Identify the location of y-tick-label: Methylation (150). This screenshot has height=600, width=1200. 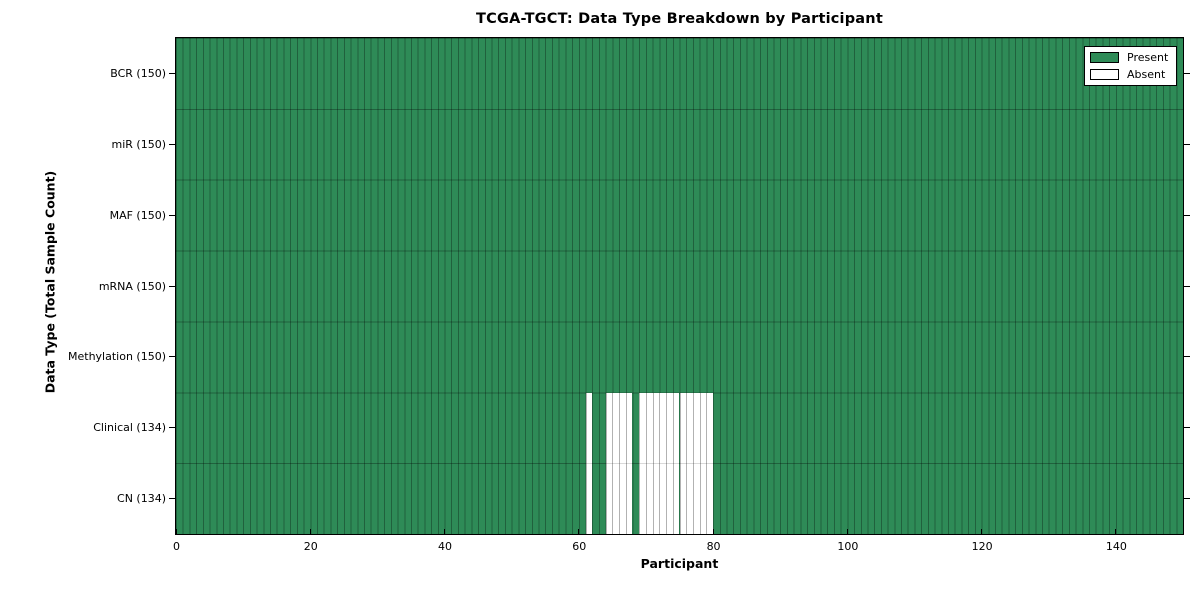
(117, 357).